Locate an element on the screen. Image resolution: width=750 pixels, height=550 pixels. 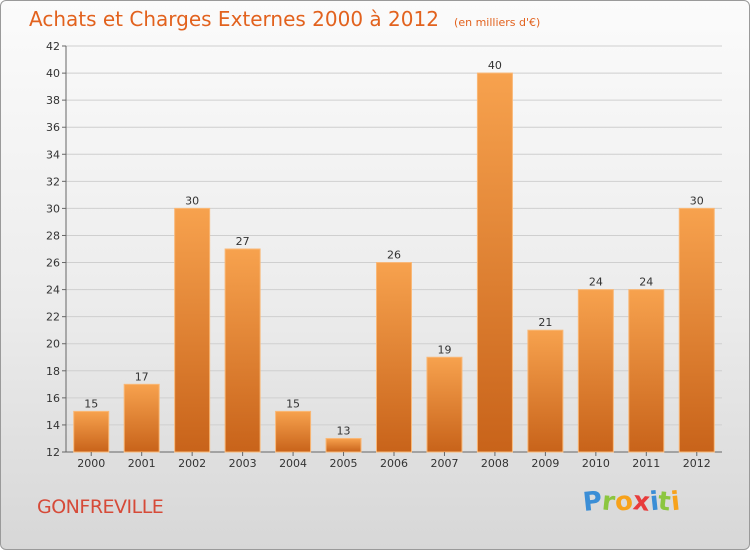
x-tick-label: 2010 is located at coordinates (596, 463).